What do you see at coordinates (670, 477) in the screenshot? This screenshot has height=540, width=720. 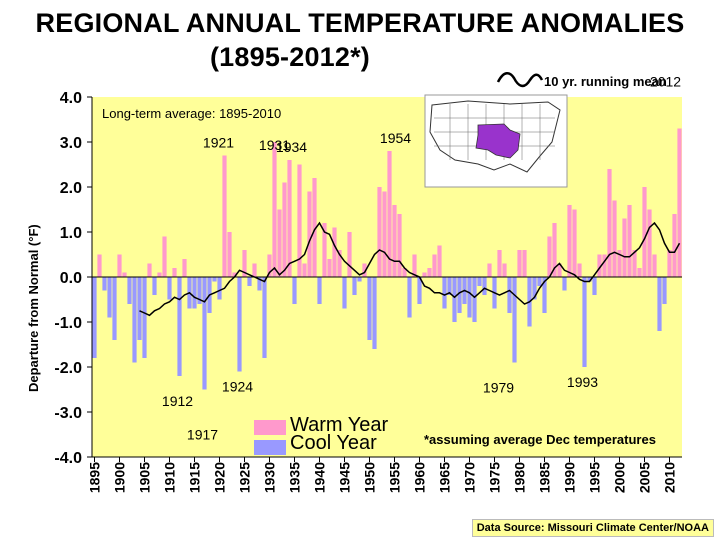 I see `x-tick-label: 2010` at bounding box center [670, 477].